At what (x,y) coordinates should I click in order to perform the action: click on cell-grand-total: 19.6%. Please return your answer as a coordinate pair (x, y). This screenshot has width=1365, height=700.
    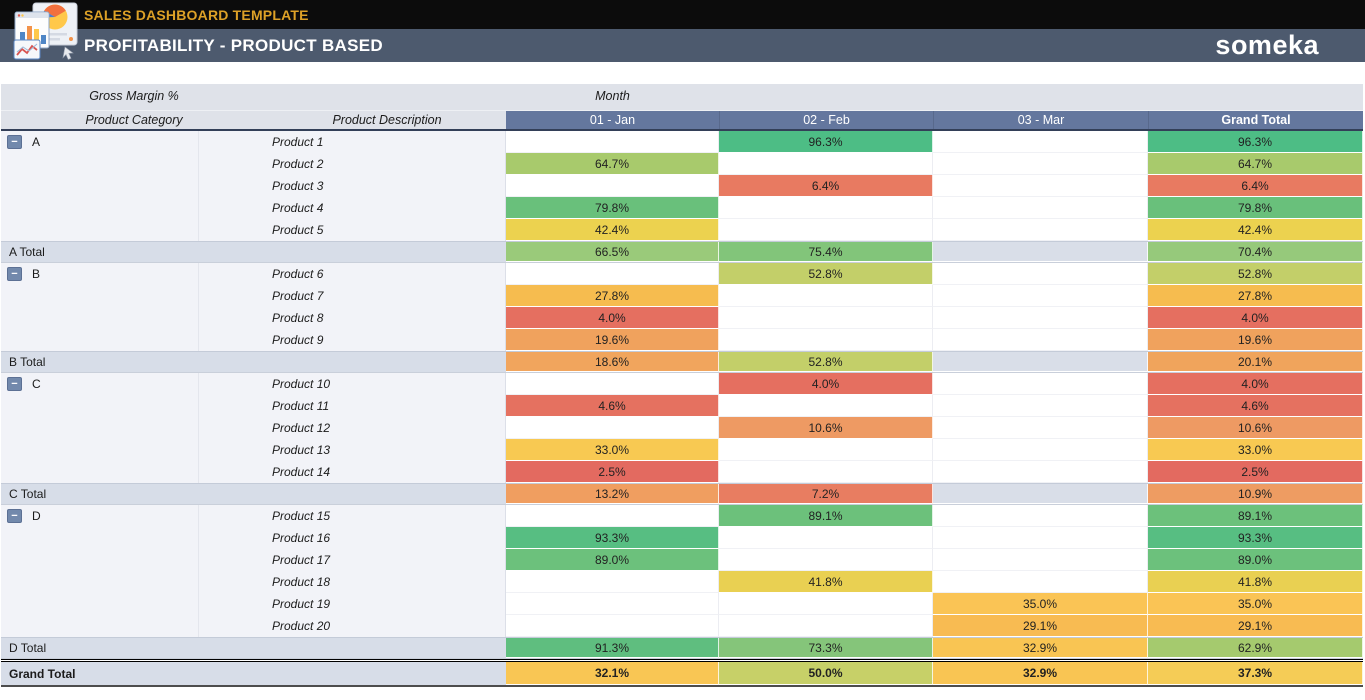
    Looking at the image, I should click on (1255, 340).